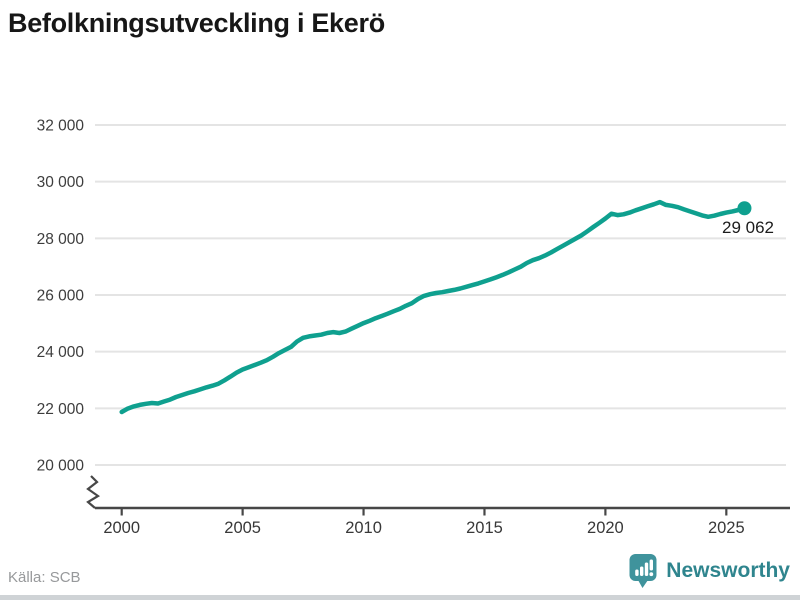 The image size is (800, 600). I want to click on y-tick-label: 32 000, so click(61, 126).